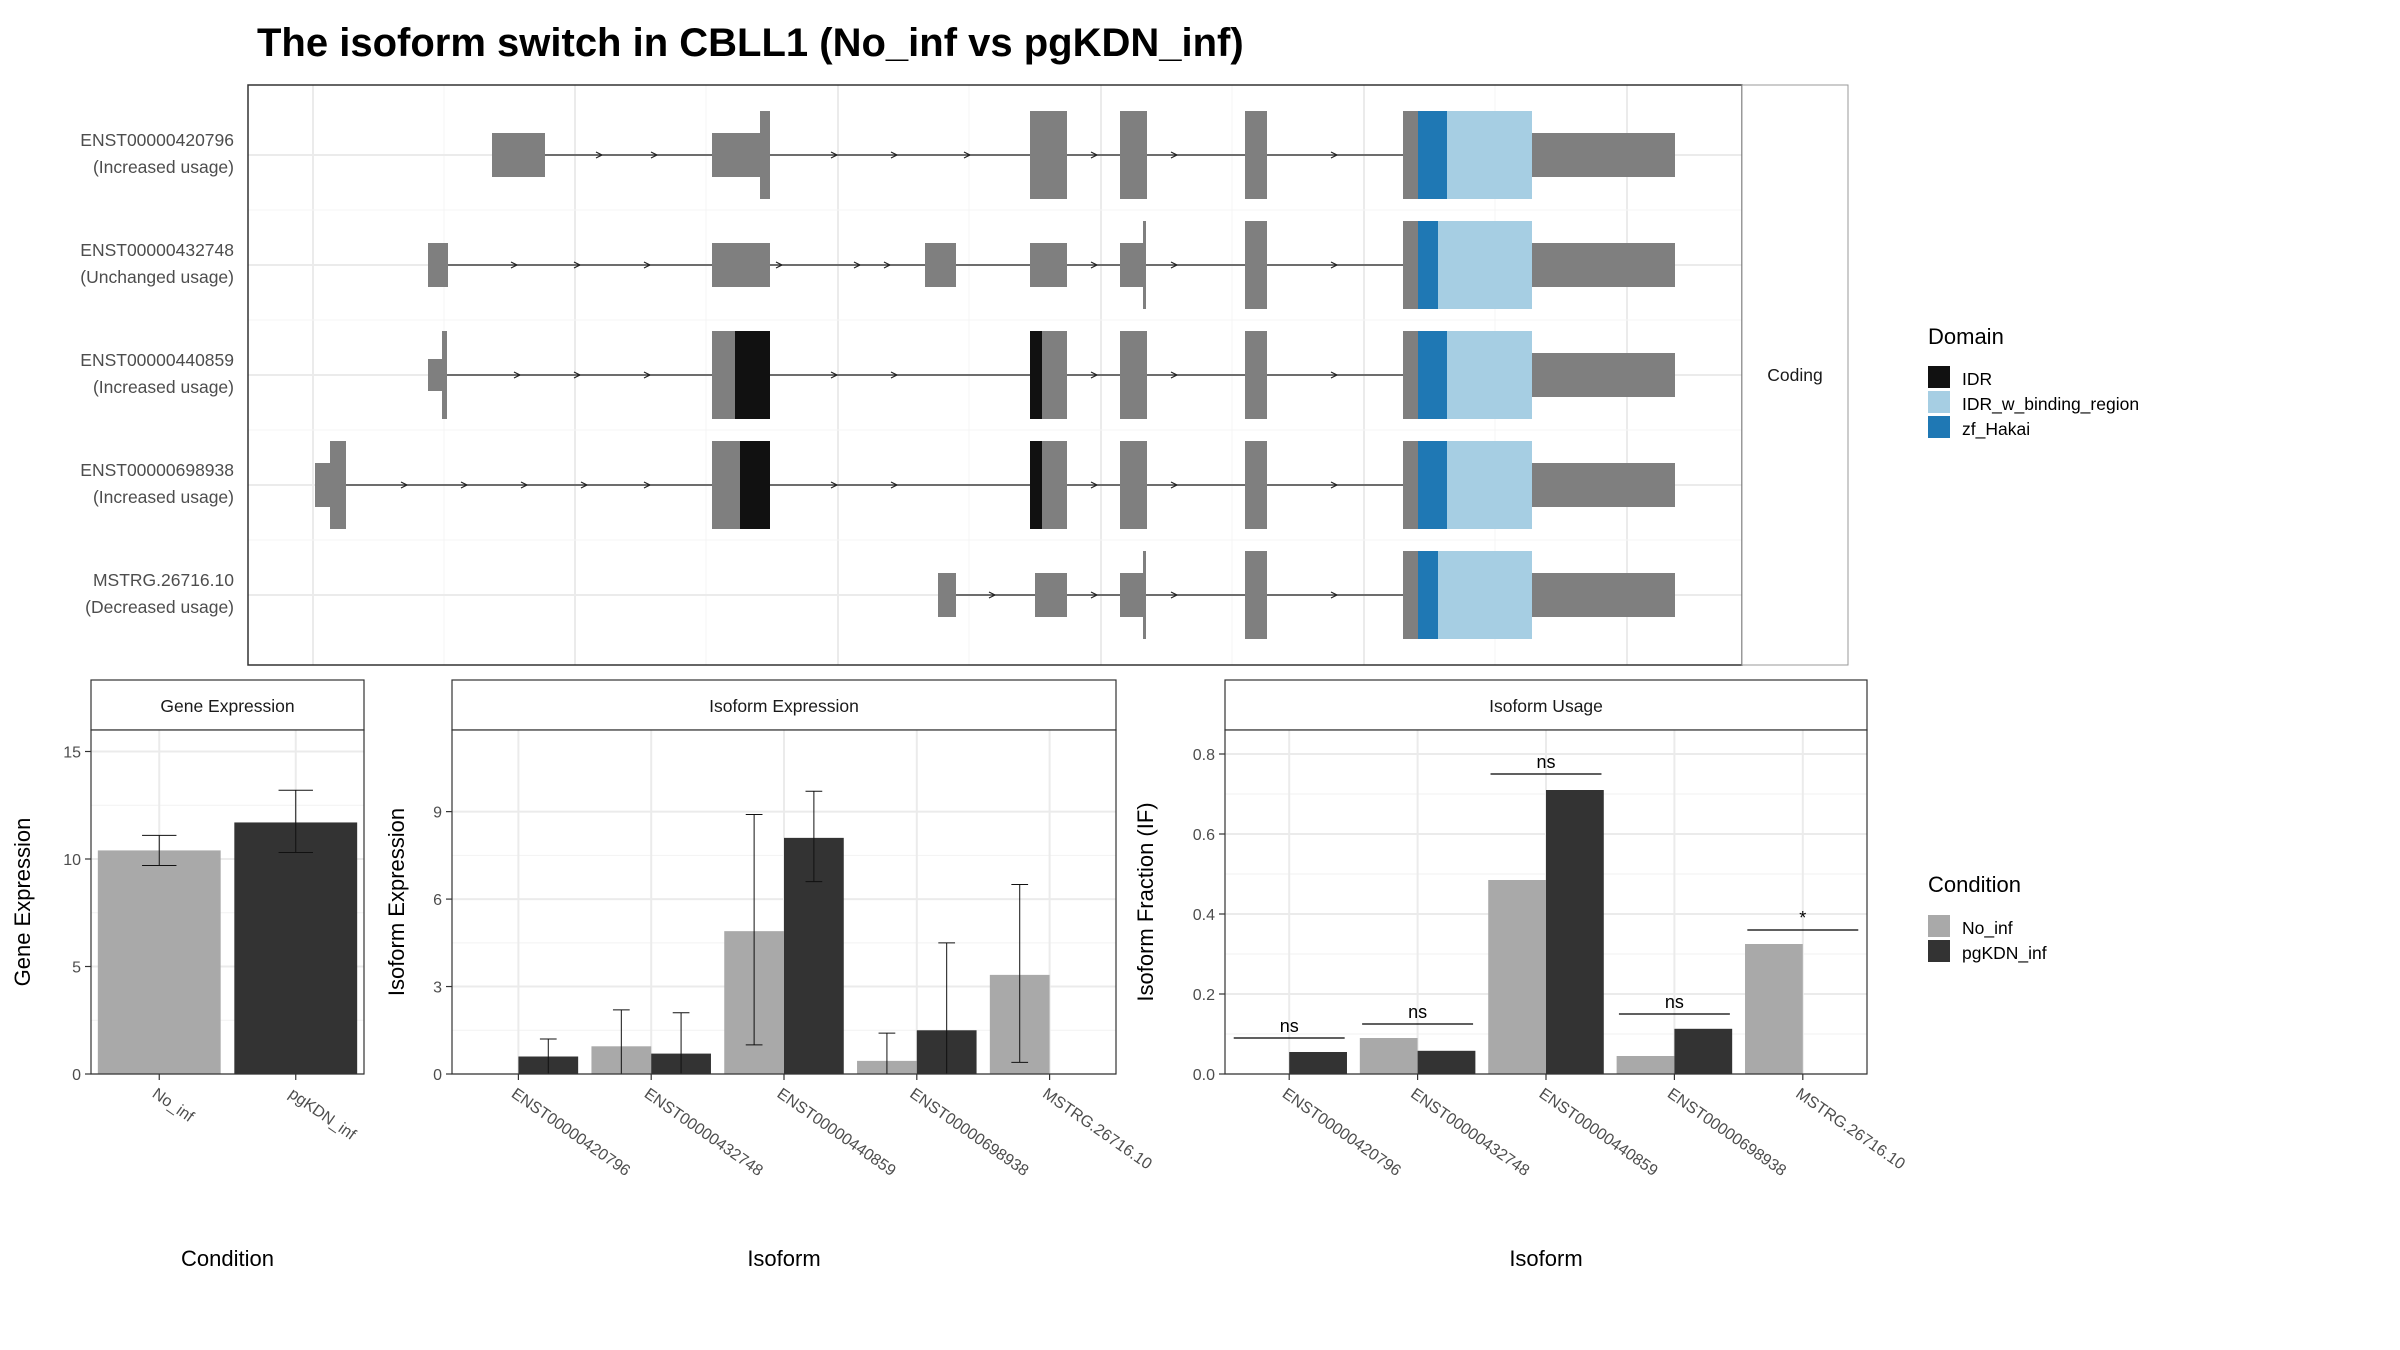 Image resolution: width=2400 pixels, height=1350 pixels. I want to click on y-tick-label: 0.8, so click(1204, 755).